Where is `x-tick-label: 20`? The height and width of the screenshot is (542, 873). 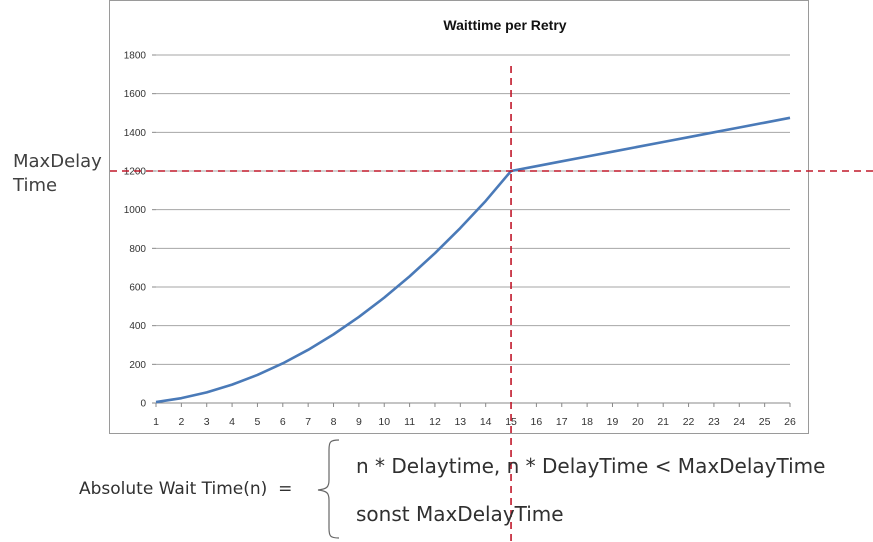 x-tick-label: 20 is located at coordinates (638, 422).